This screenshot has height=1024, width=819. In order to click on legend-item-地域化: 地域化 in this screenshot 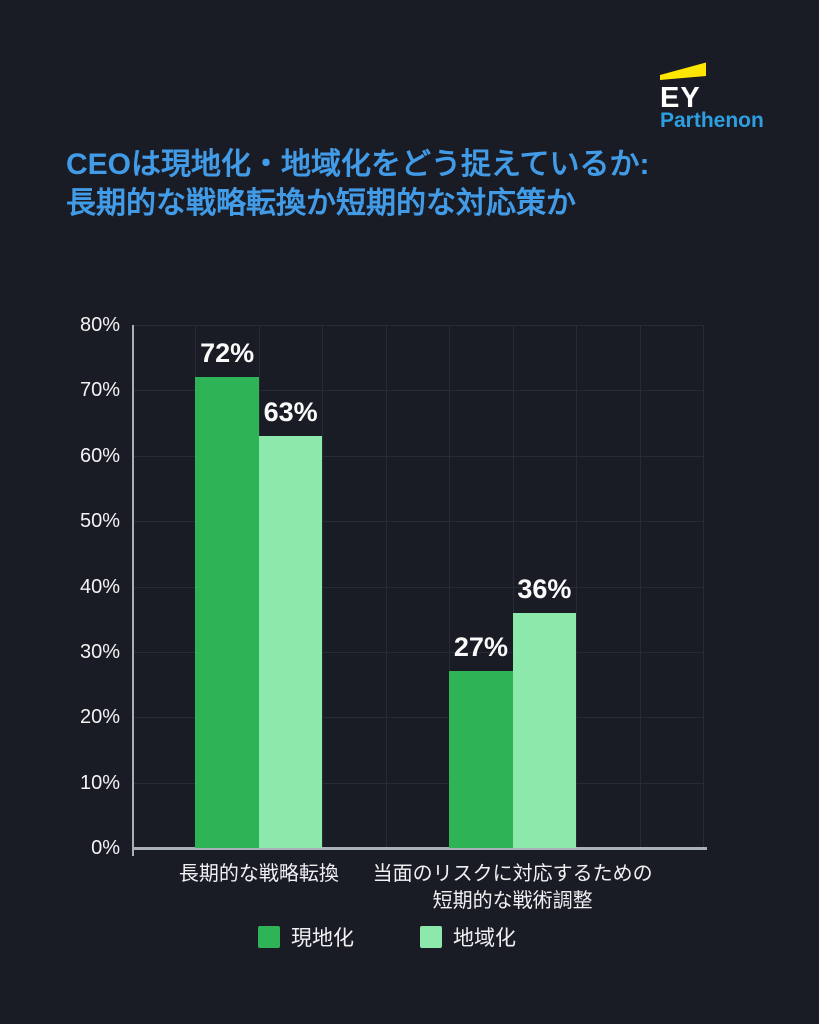, I will do `click(468, 937)`.